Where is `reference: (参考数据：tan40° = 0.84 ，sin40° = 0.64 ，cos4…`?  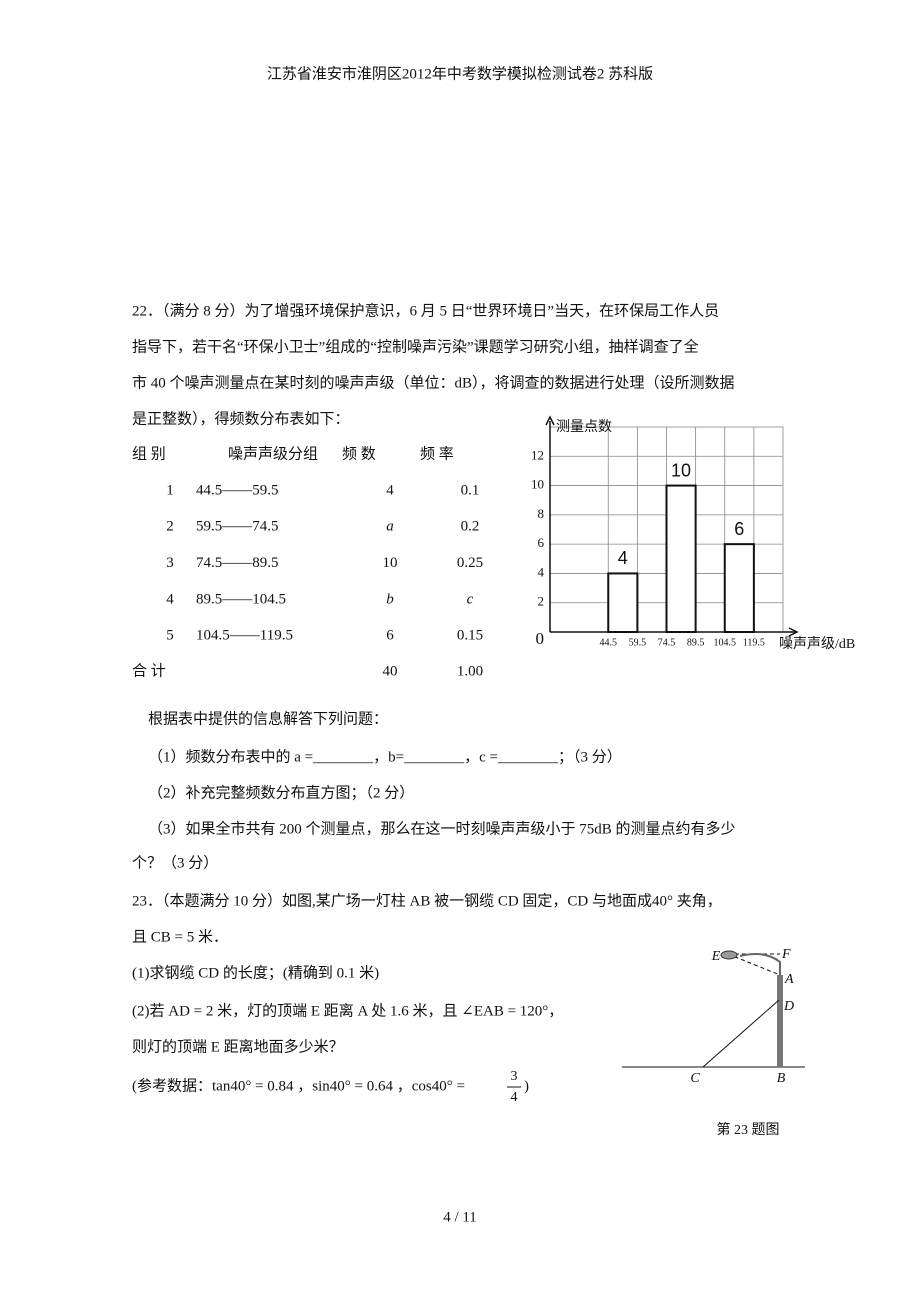
reference: (参考数据：tan40° = 0.84 ，sin40° = 0.64 ，cos4… is located at coordinates (298, 1085).